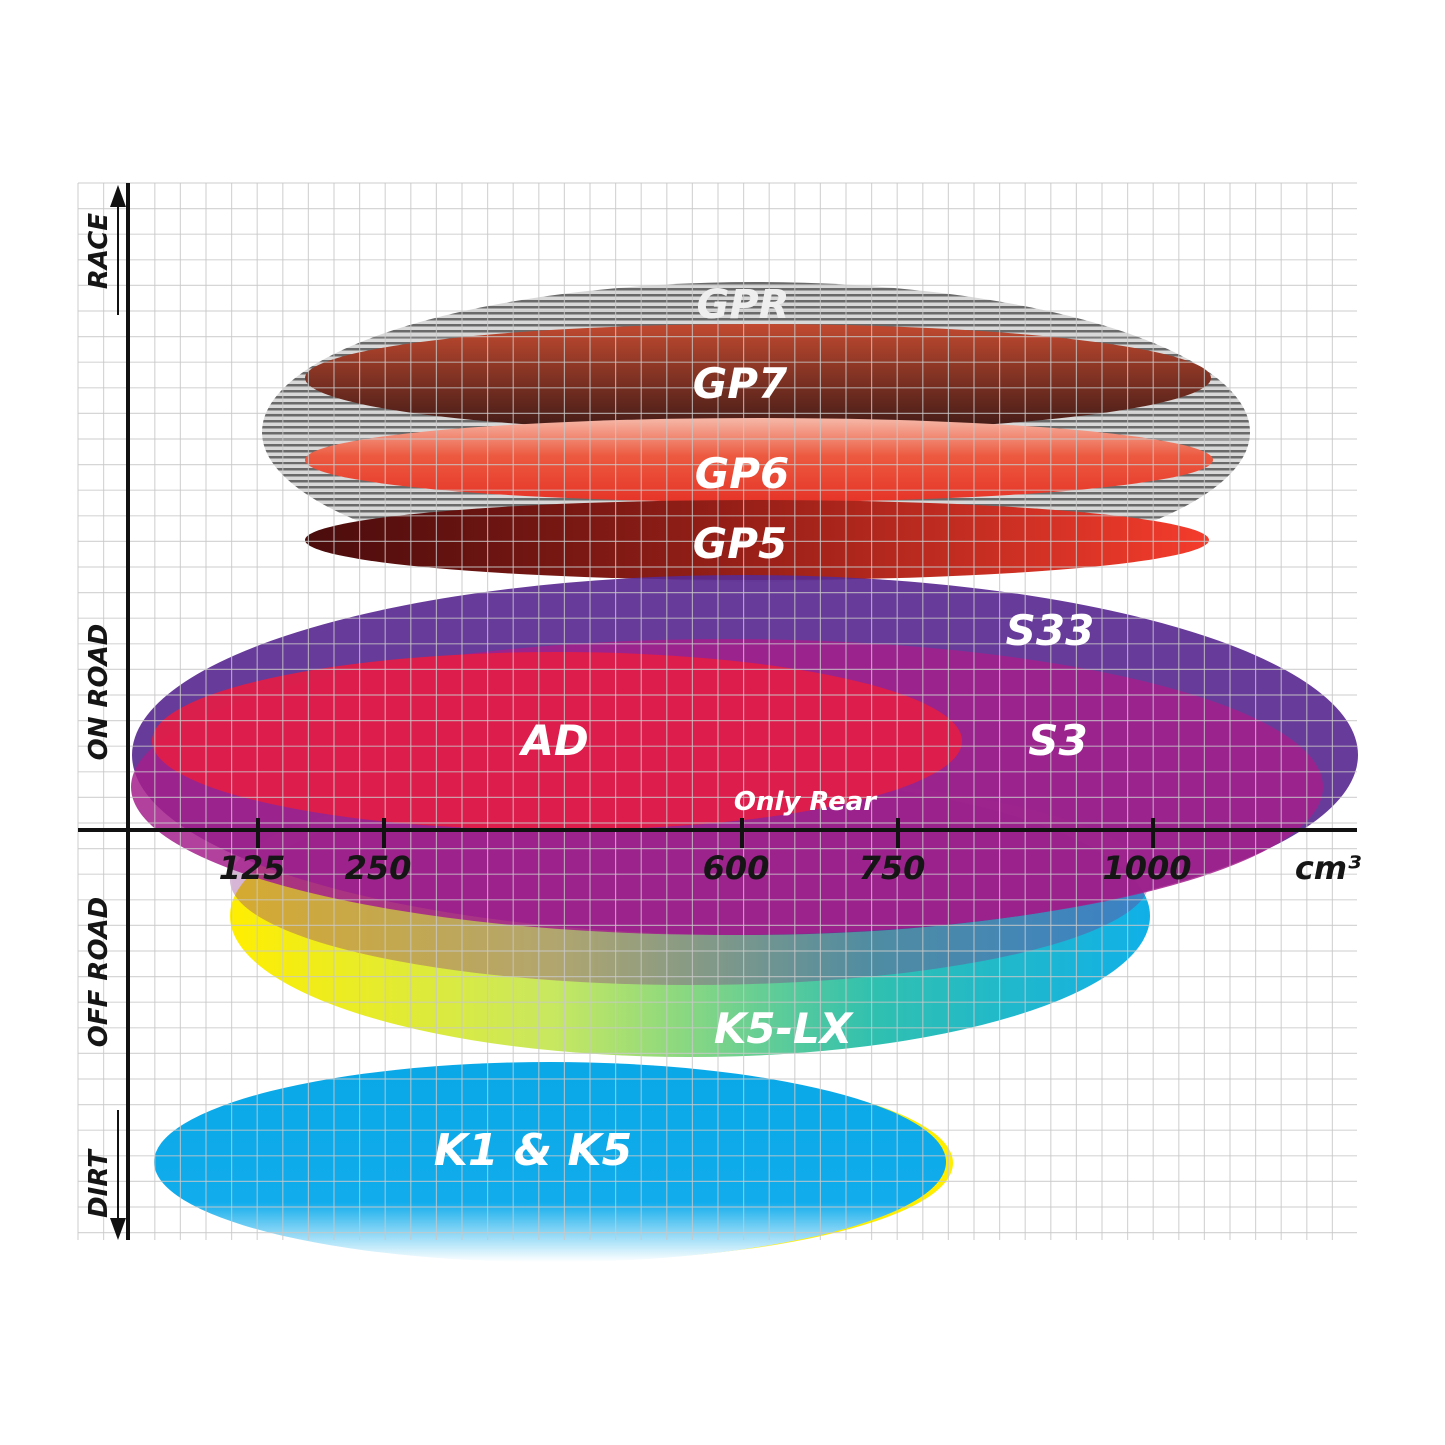 This screenshot has width=1445, height=1445. What do you see at coordinates (736, 868) in the screenshot?
I see `x-tick-label: 600` at bounding box center [736, 868].